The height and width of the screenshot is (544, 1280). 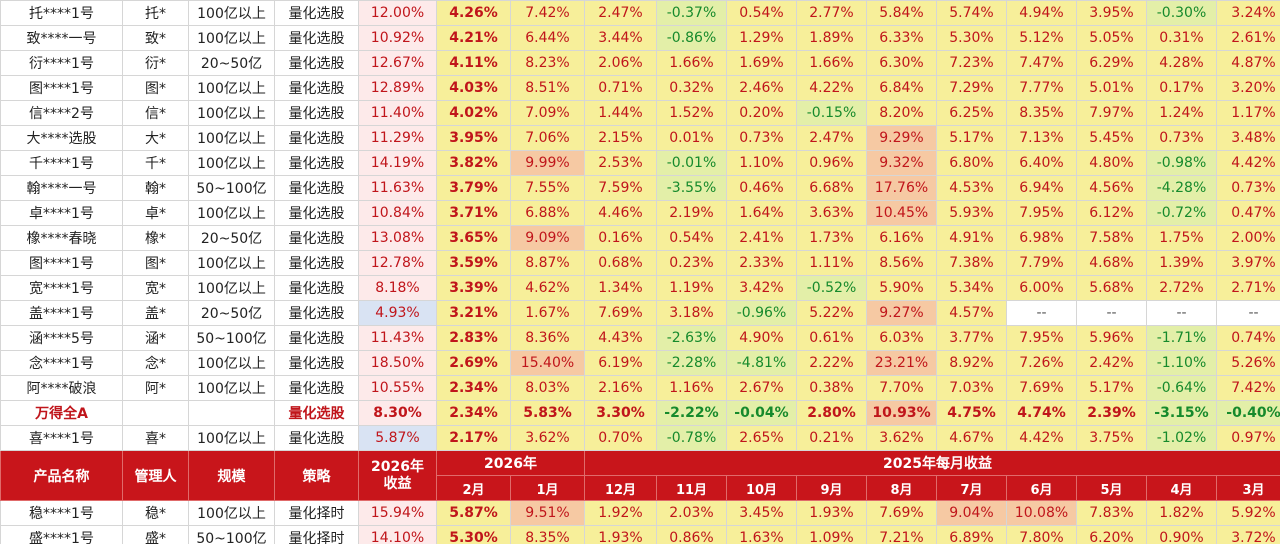 What do you see at coordinates (620, 238) in the screenshot?
I see `monthly-return: 0.16%` at bounding box center [620, 238].